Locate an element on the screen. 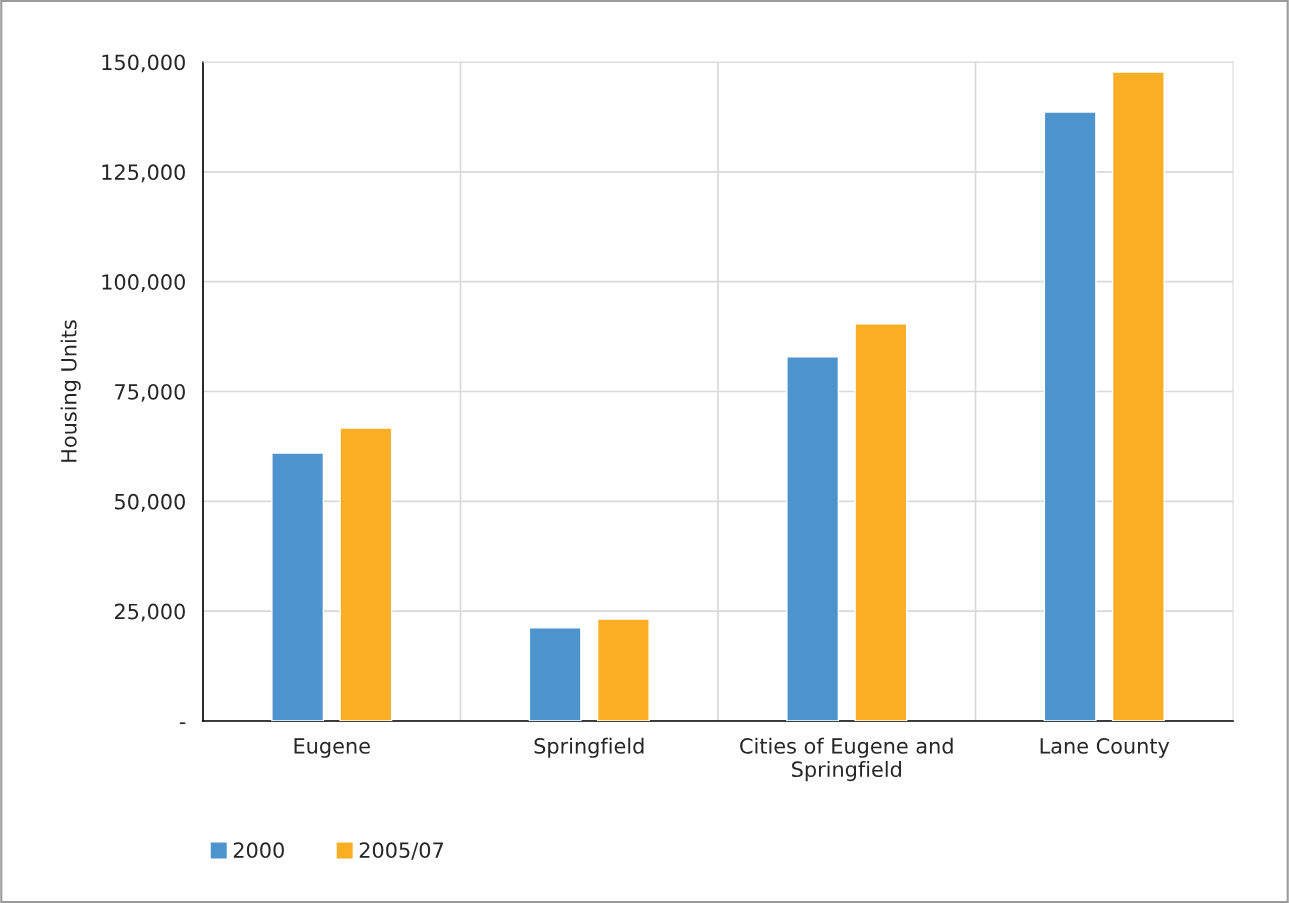  y-tick-label: 75,000 is located at coordinates (150, 392).